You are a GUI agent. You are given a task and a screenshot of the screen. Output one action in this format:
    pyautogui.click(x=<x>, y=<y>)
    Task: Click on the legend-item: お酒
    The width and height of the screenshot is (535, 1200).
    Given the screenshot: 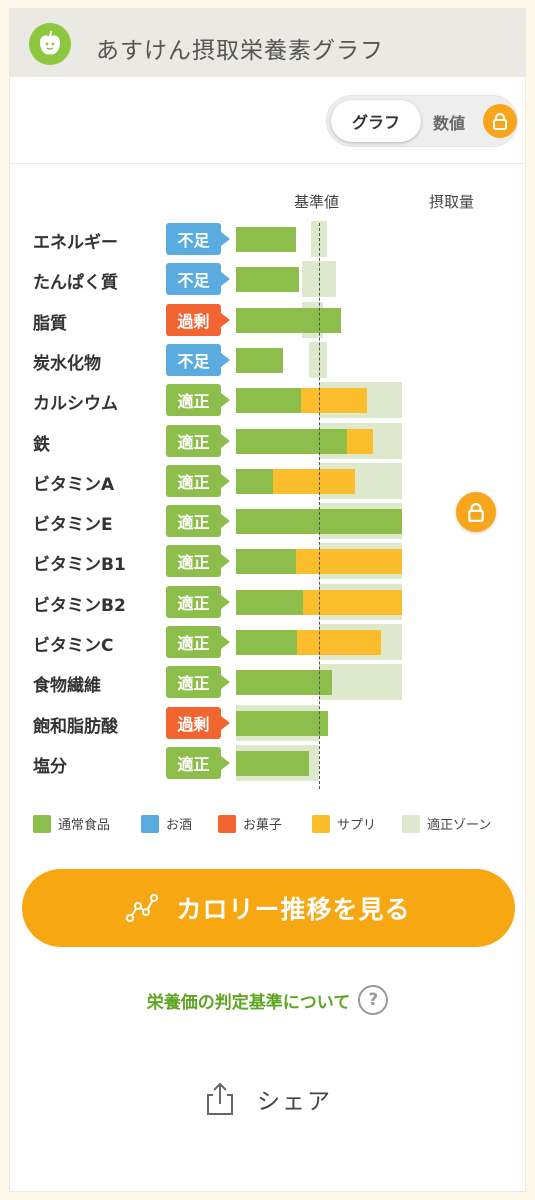 What is the action you would take?
    pyautogui.click(x=166, y=823)
    